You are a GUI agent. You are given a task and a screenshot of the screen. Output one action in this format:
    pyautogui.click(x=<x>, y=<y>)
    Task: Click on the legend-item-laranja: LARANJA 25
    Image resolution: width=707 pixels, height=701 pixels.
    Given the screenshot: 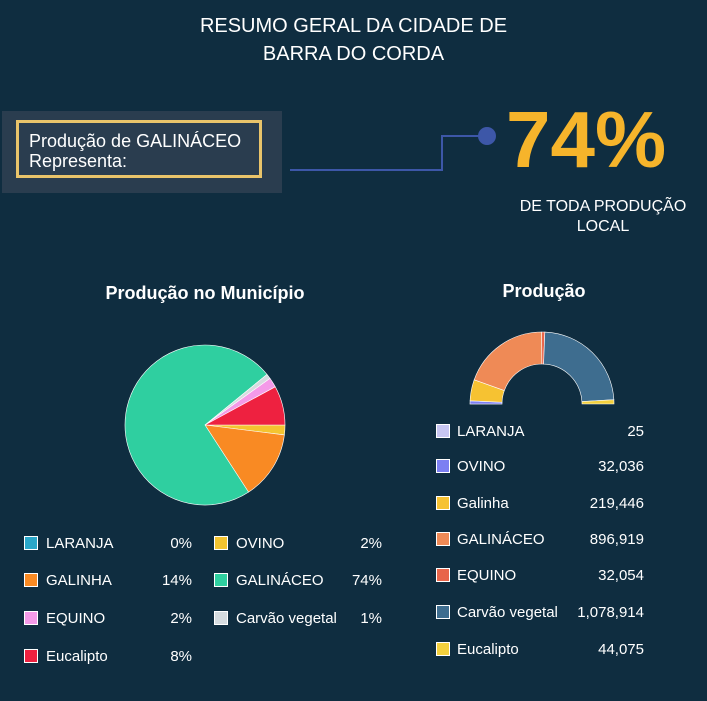 What is the action you would take?
    pyautogui.click(x=541, y=432)
    